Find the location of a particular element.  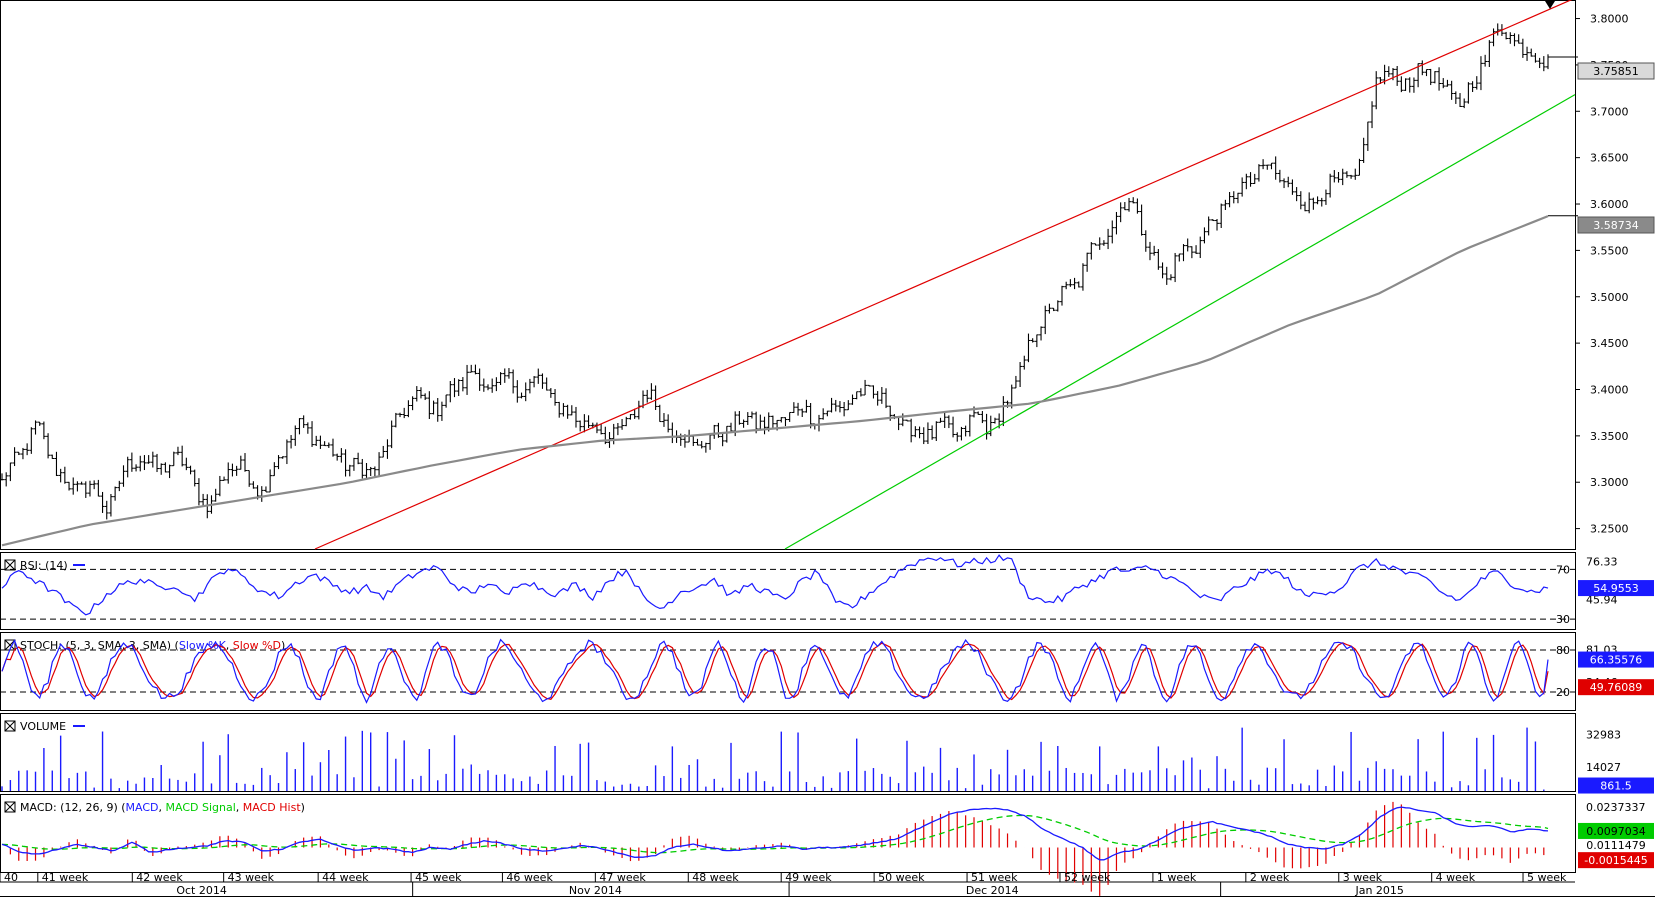

volume-label: VOLUME is located at coordinates (43, 726).